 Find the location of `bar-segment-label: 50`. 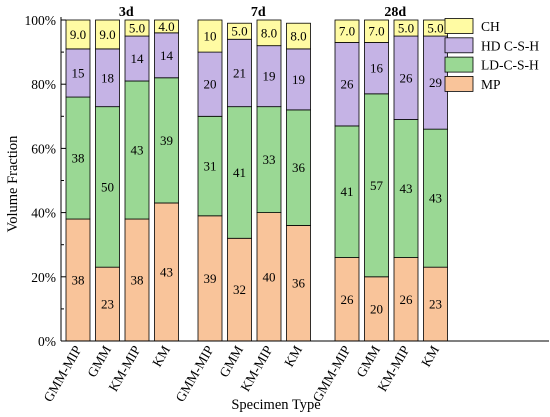

bar-segment-label: 50 is located at coordinates (107, 186).